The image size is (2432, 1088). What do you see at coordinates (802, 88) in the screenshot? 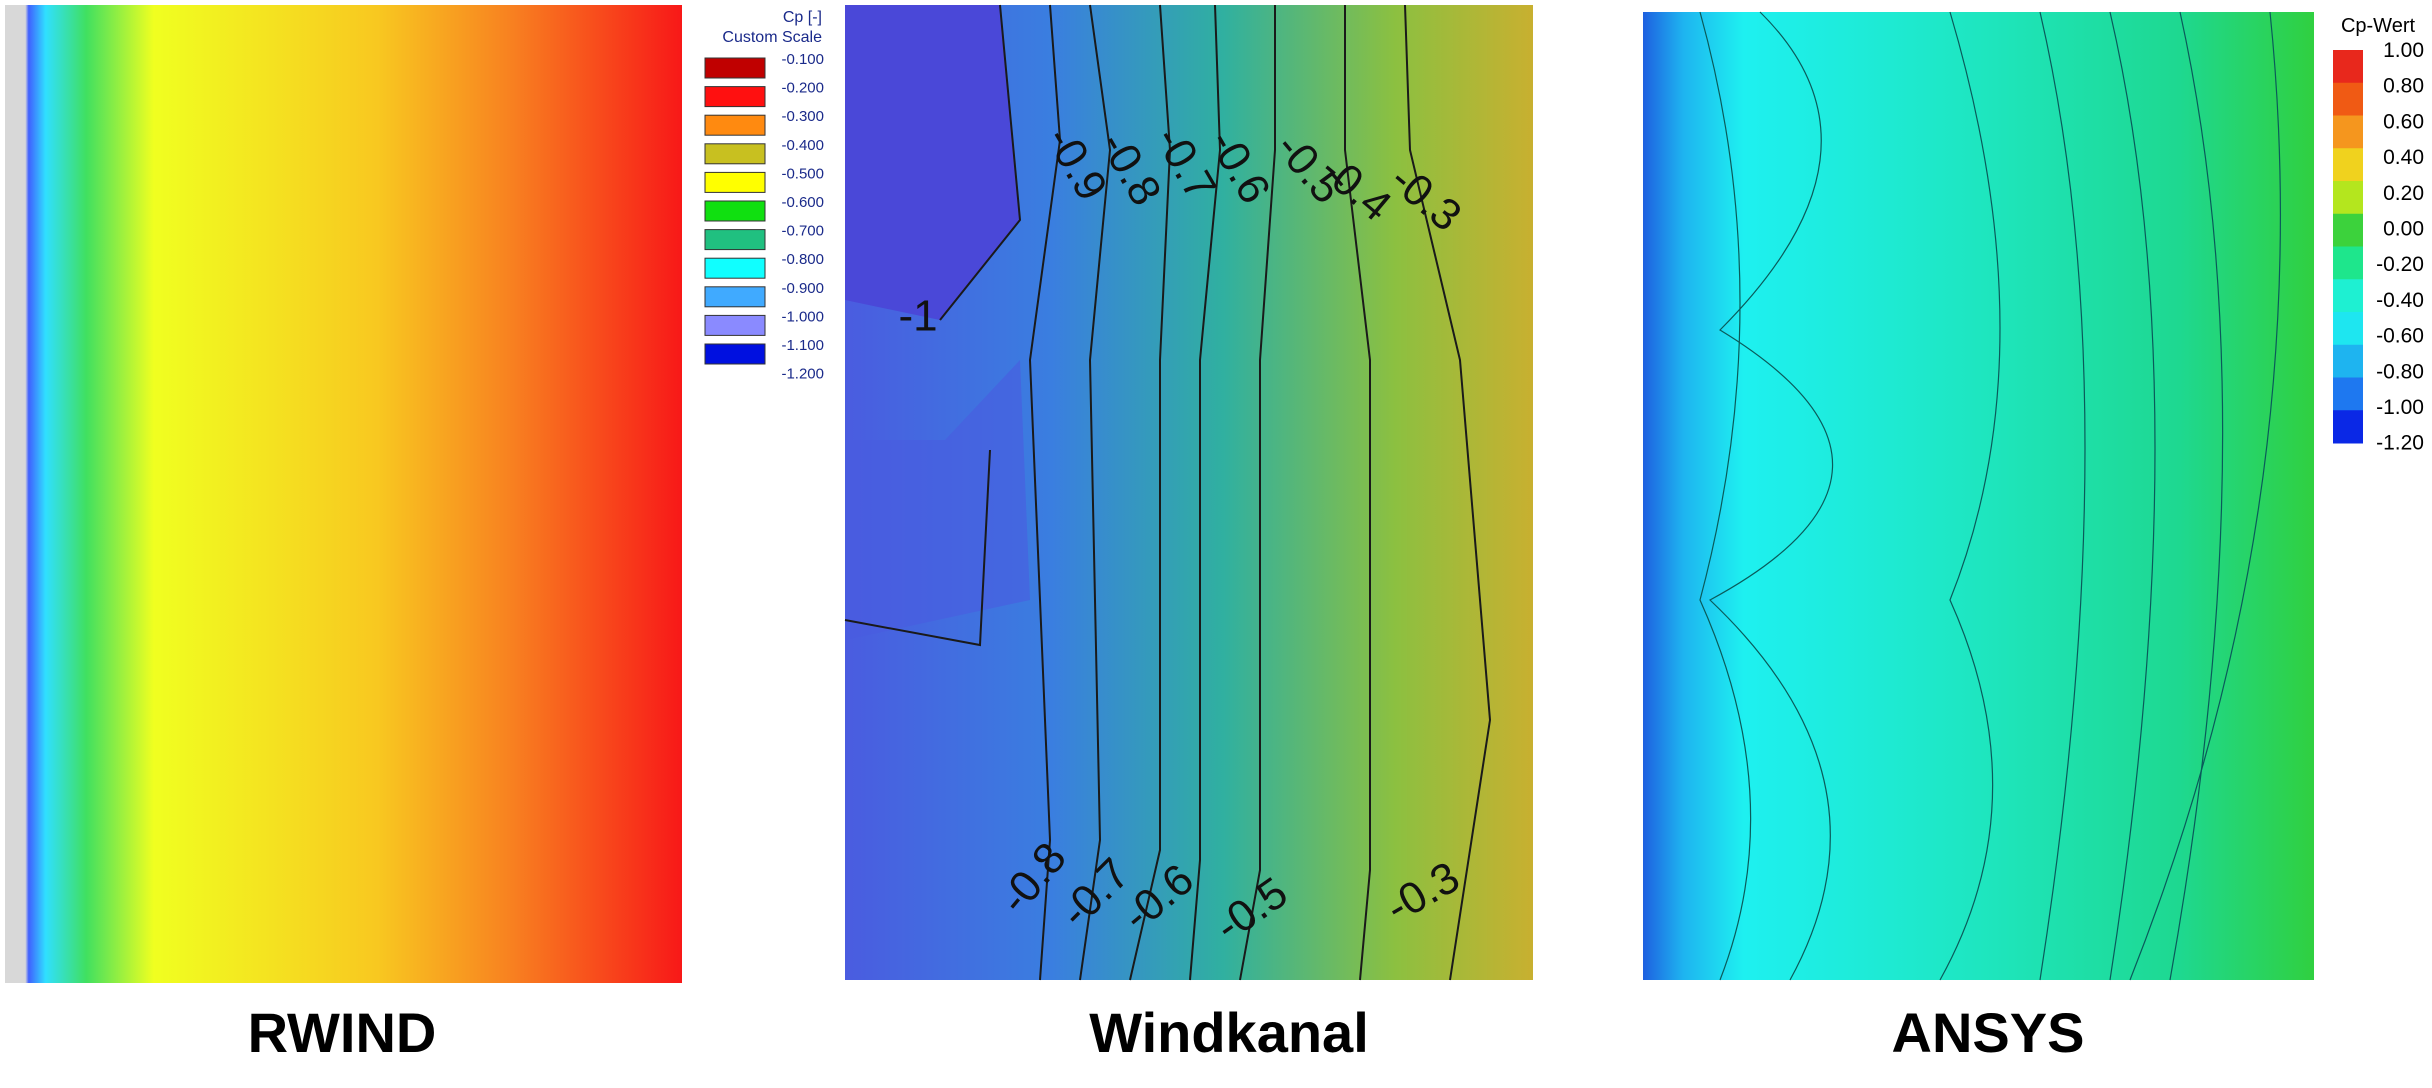
I see `legend-label: -0.200` at bounding box center [802, 88].